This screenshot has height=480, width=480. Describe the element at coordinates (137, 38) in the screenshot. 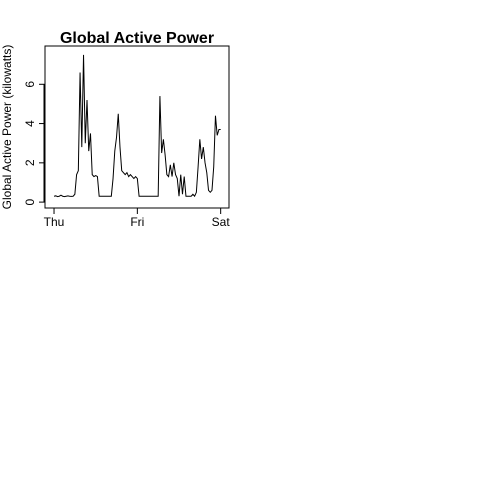

I see `chart-title: Global Active Power` at that location.